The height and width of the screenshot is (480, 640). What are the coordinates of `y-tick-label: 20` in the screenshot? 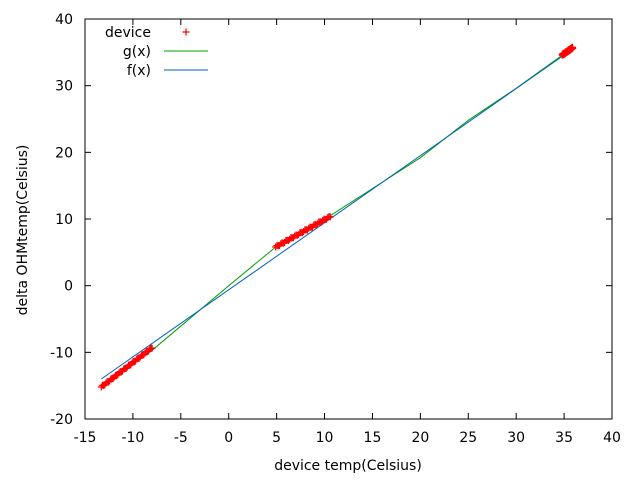 It's located at (64, 153).